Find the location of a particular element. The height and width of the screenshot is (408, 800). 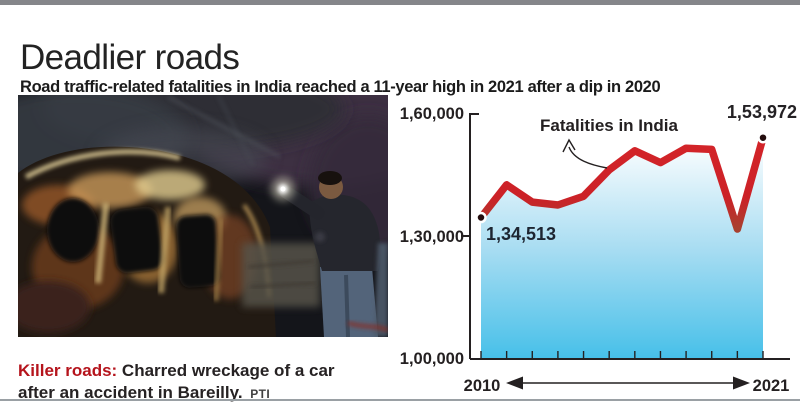

caption-lead: Killer roads: is located at coordinates (68, 370).